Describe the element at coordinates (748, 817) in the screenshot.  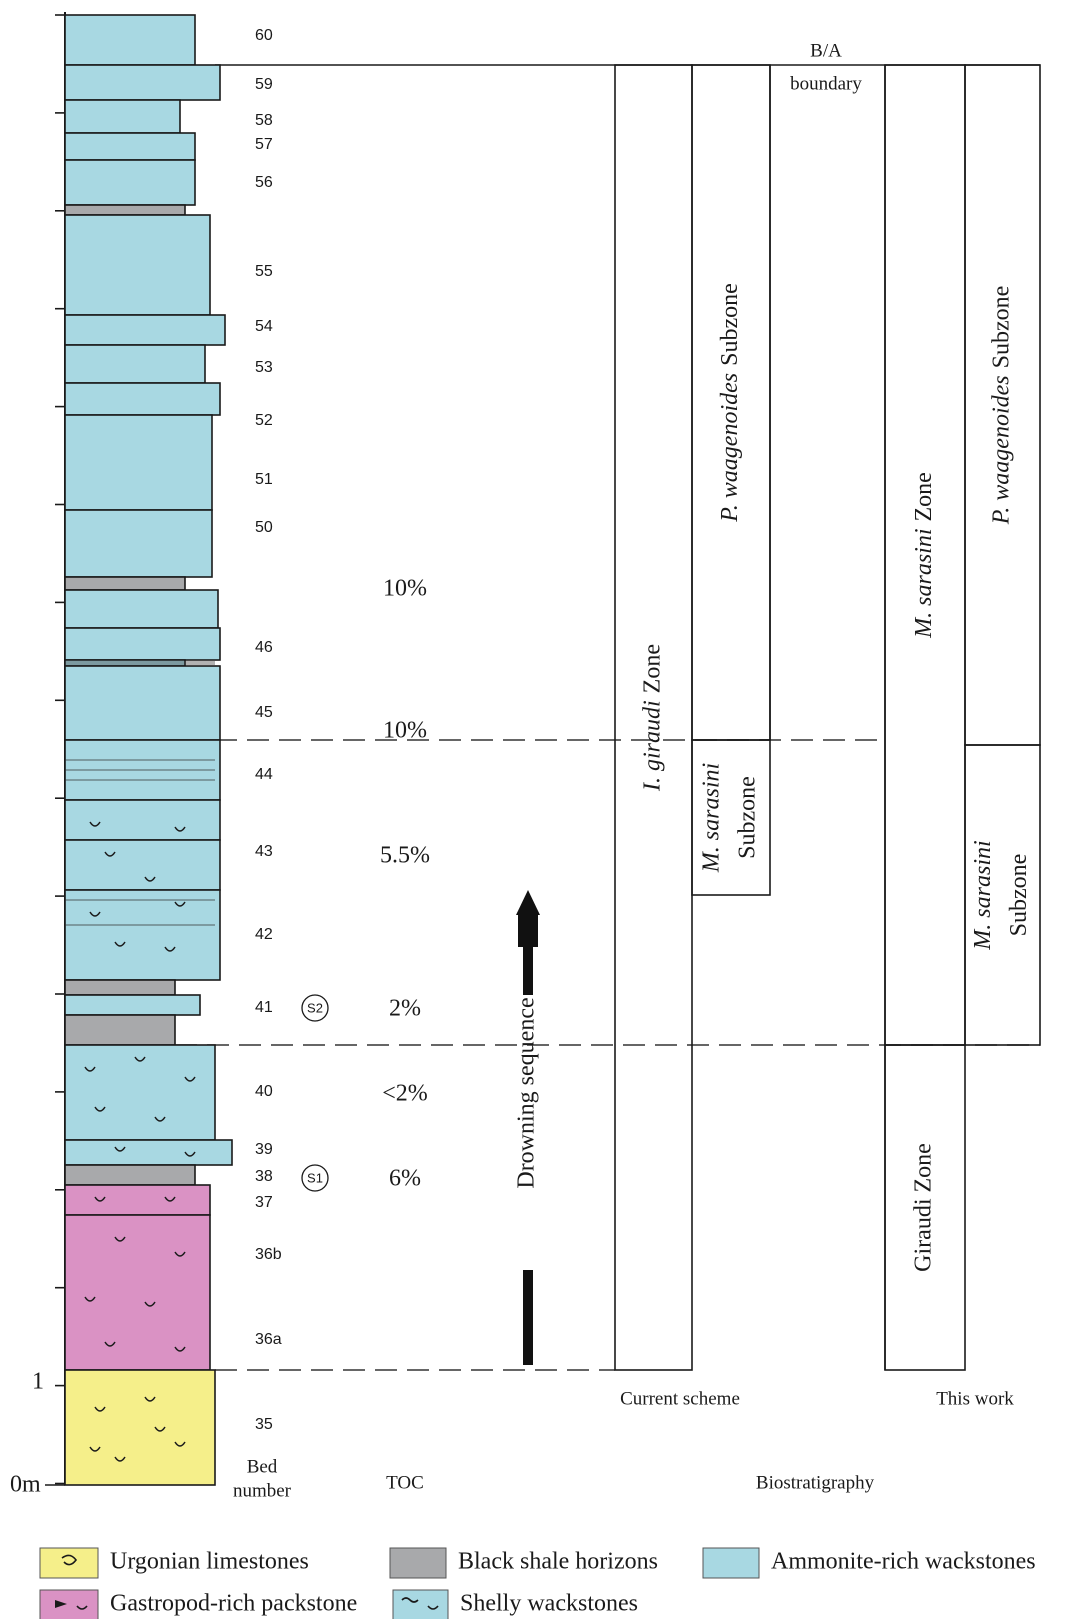
I see `zone-label: Subzone` at that location.